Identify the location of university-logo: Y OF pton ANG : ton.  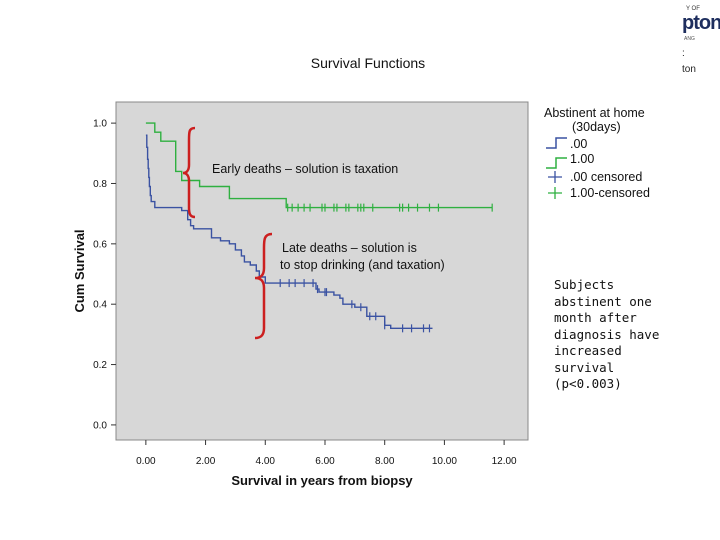
(696, 39).